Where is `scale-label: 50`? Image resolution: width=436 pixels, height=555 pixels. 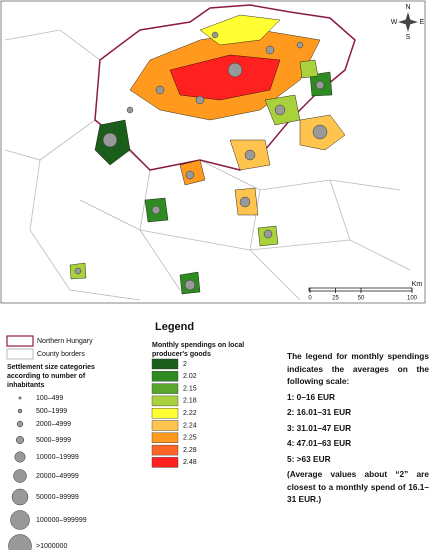 scale-label: 50 is located at coordinates (361, 299).